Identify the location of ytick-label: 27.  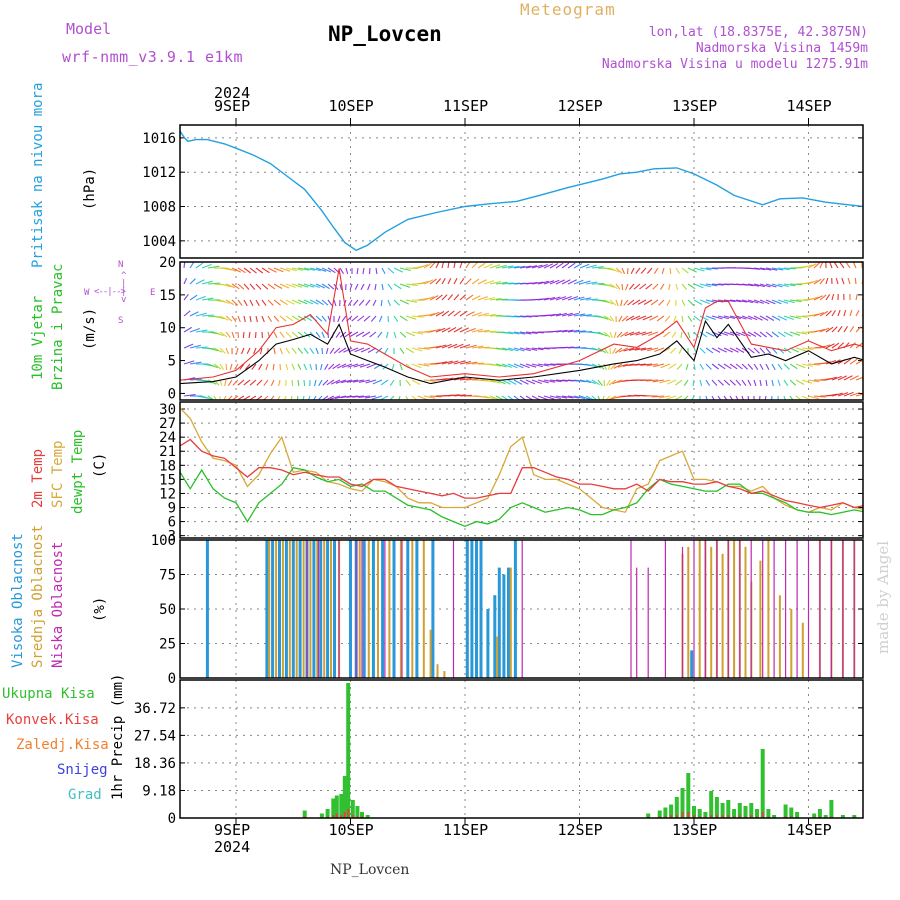
(167, 424).